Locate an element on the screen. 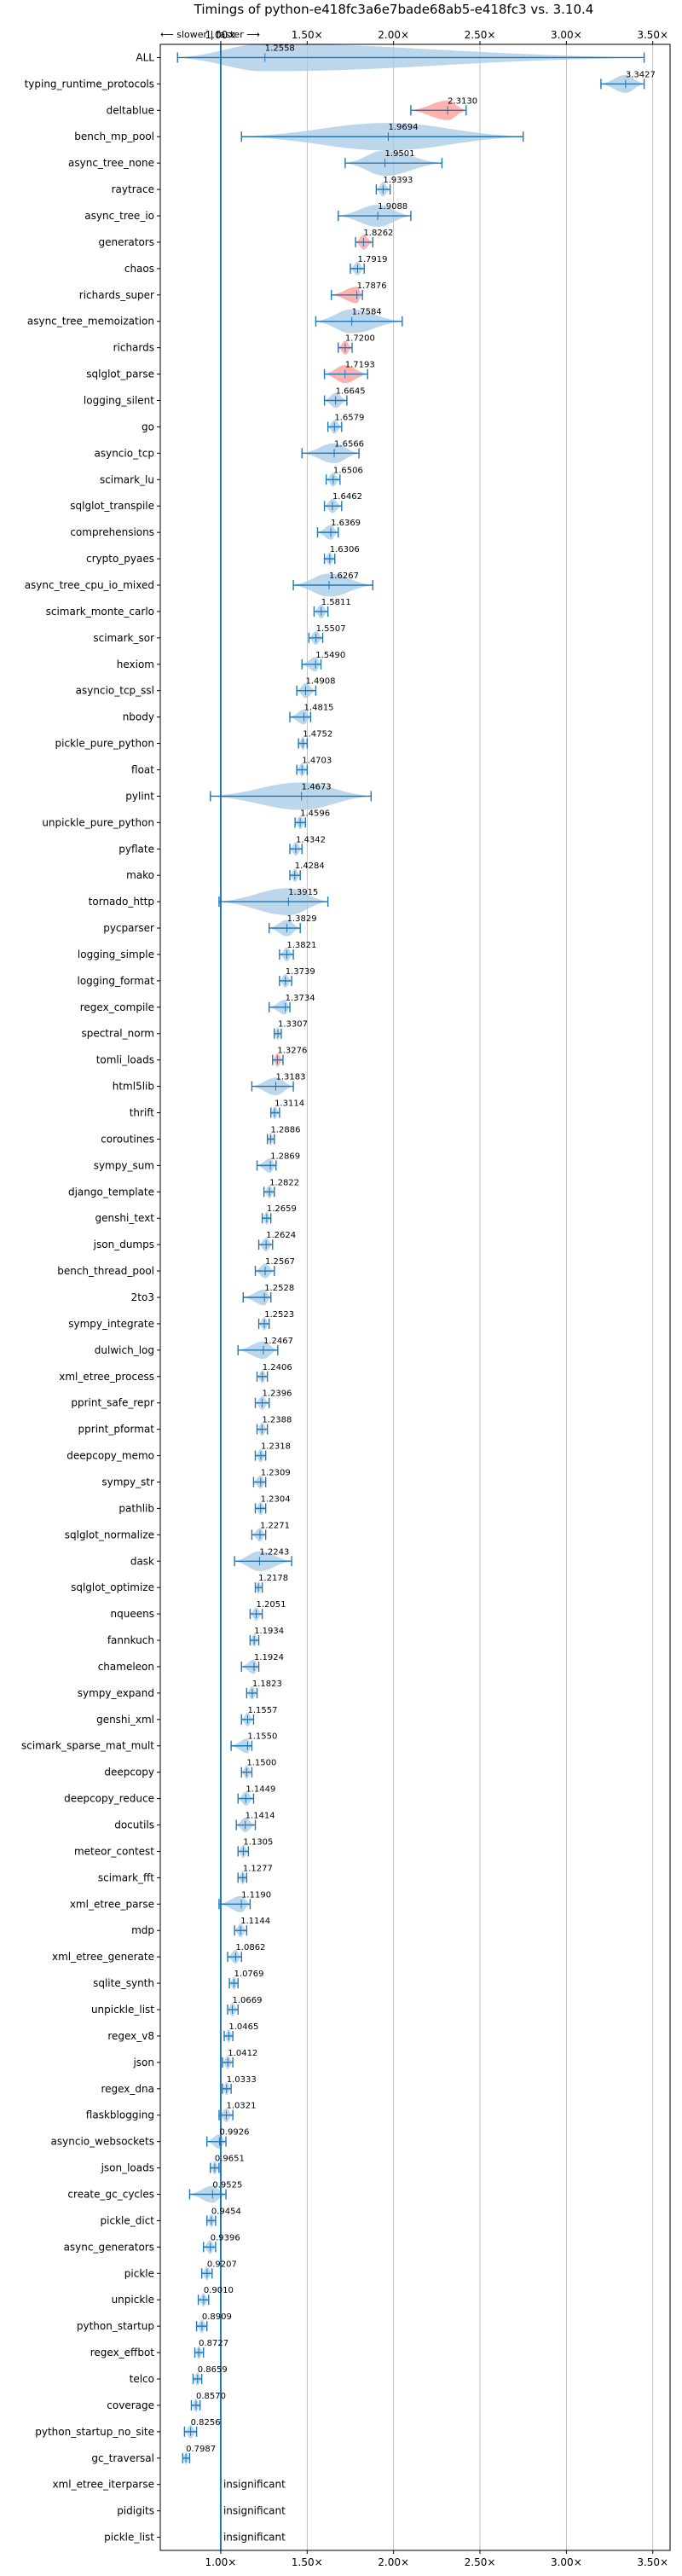 The image size is (682, 2576). value-label: 1.6369 is located at coordinates (346, 523).